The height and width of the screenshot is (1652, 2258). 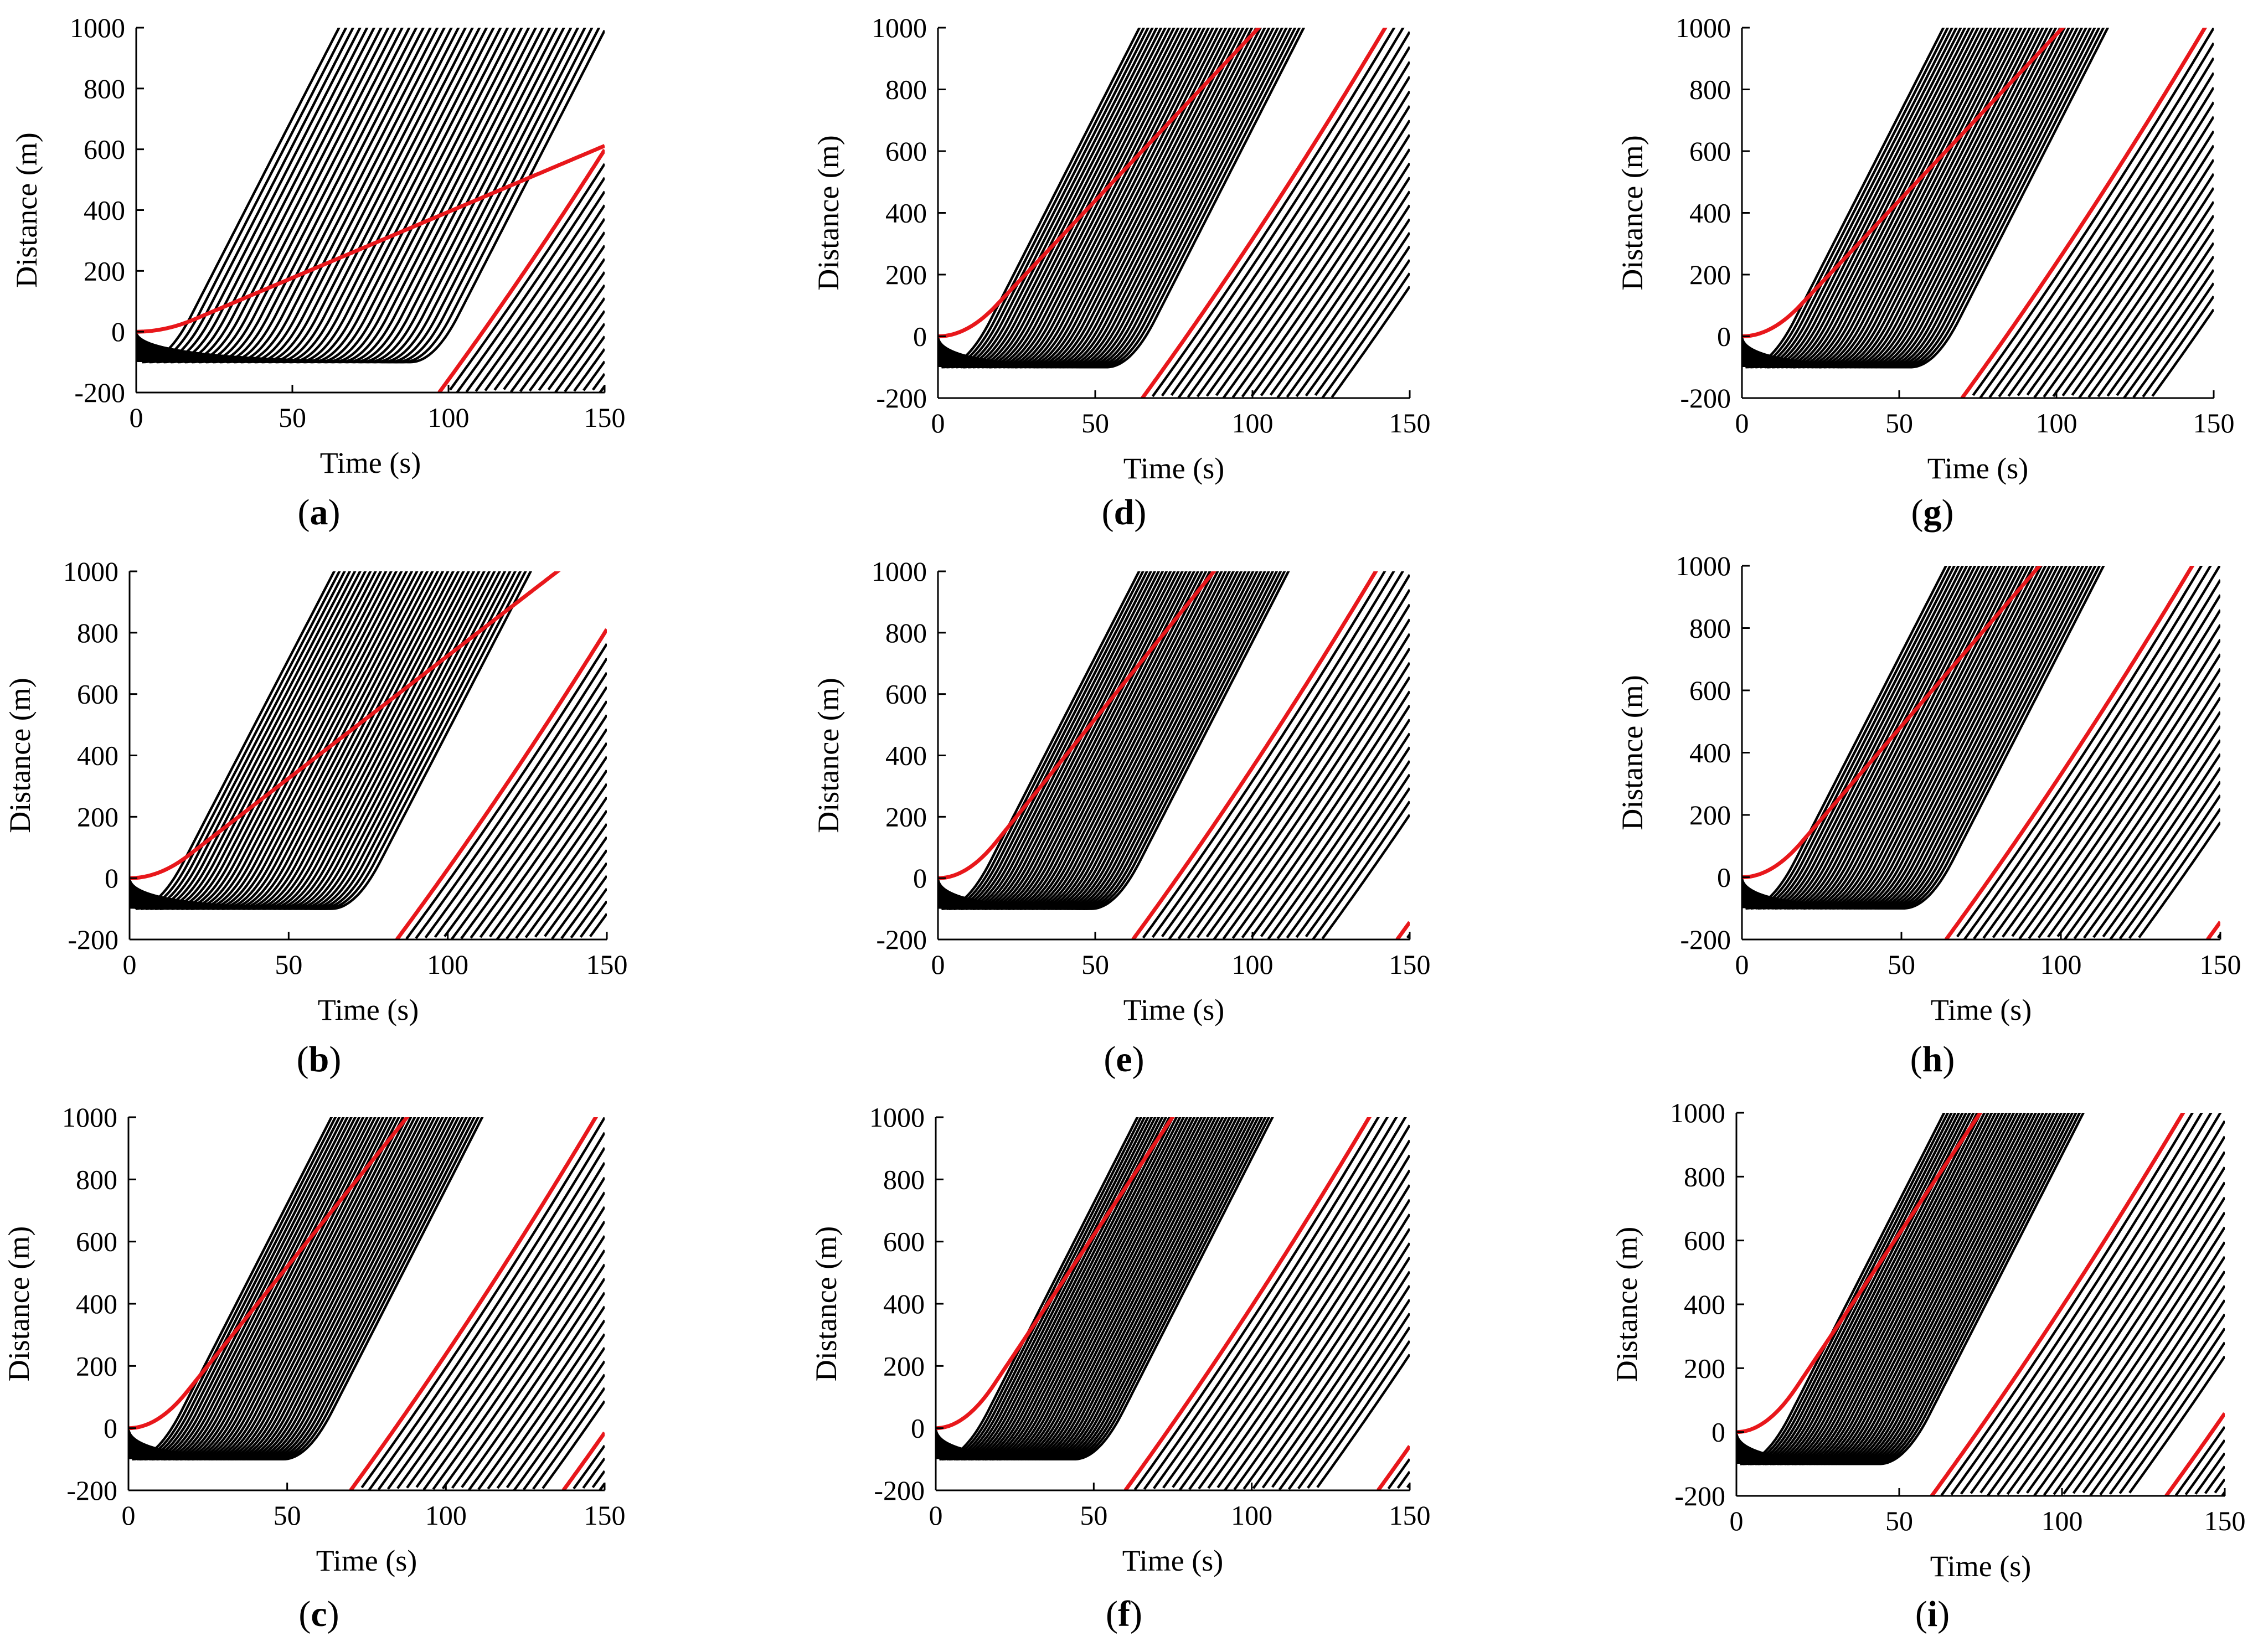 What do you see at coordinates (1093, 1515) in the screenshot?
I see `x-tick-label: 50` at bounding box center [1093, 1515].